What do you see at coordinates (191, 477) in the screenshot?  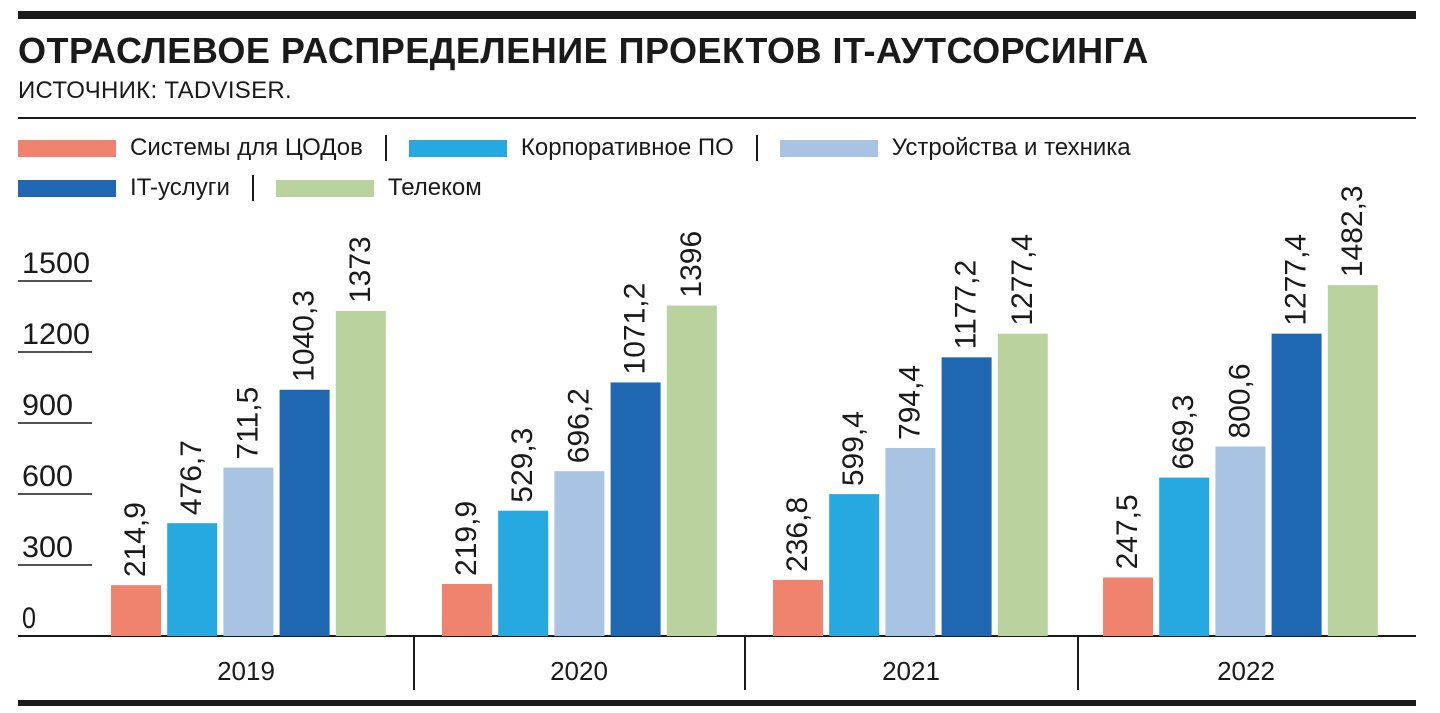 I see `bar-value-label: 476,7` at bounding box center [191, 477].